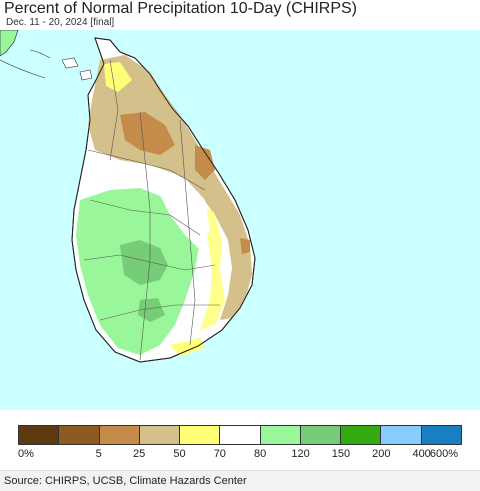  What do you see at coordinates (245, 246) in the screenshot?
I see `region-east-spot` at bounding box center [245, 246].